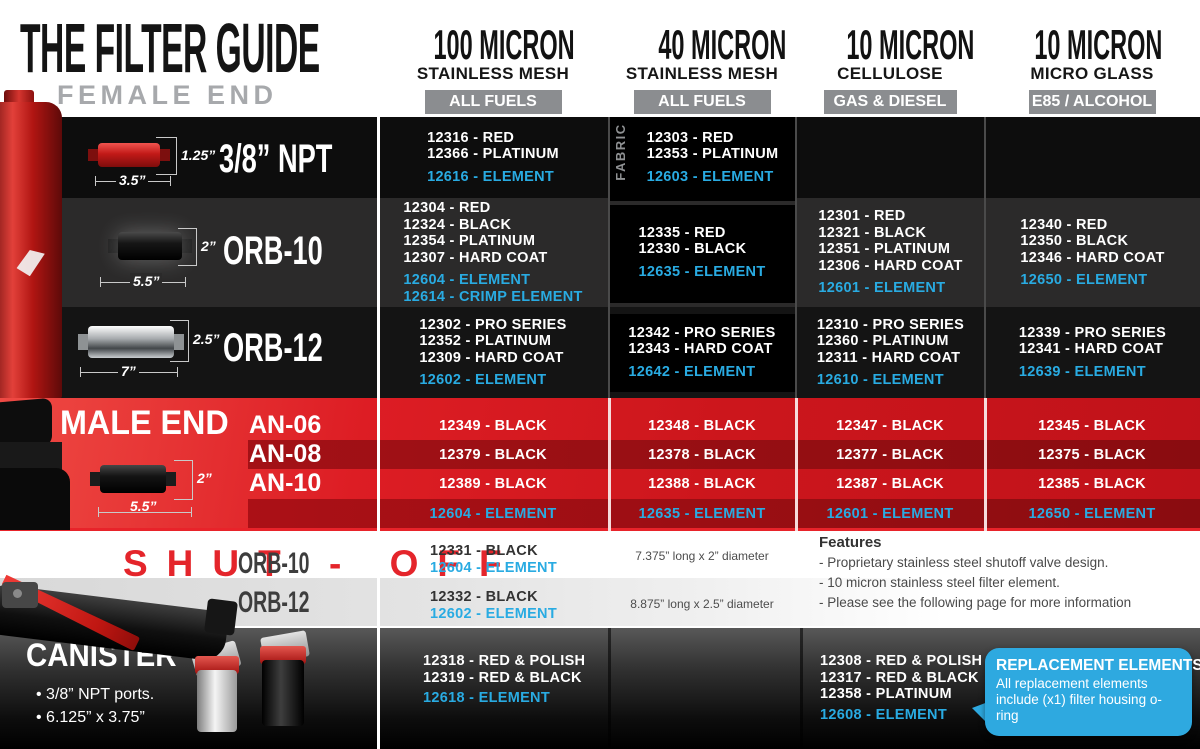  Describe the element at coordinates (1091, 349) in the screenshot. I see `part-number: 12341 - HARD COAT` at that location.